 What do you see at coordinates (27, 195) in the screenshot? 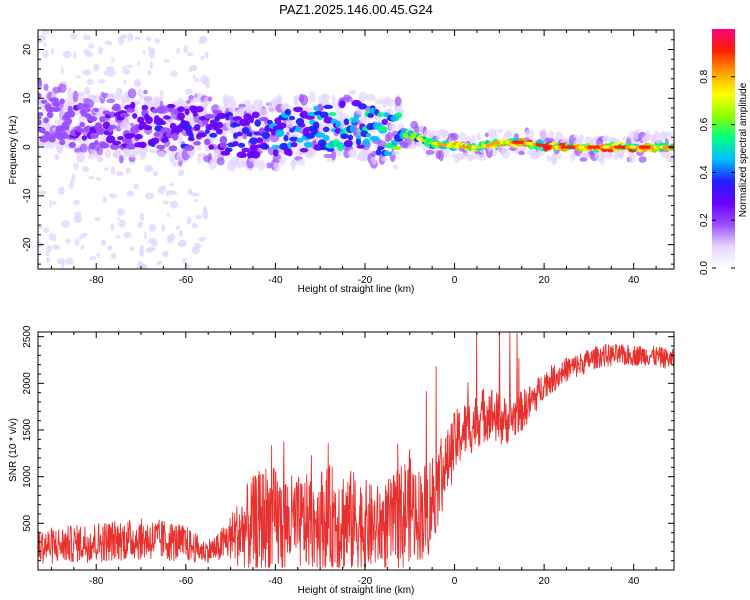
I see `y-tick-label: -10` at bounding box center [27, 195].